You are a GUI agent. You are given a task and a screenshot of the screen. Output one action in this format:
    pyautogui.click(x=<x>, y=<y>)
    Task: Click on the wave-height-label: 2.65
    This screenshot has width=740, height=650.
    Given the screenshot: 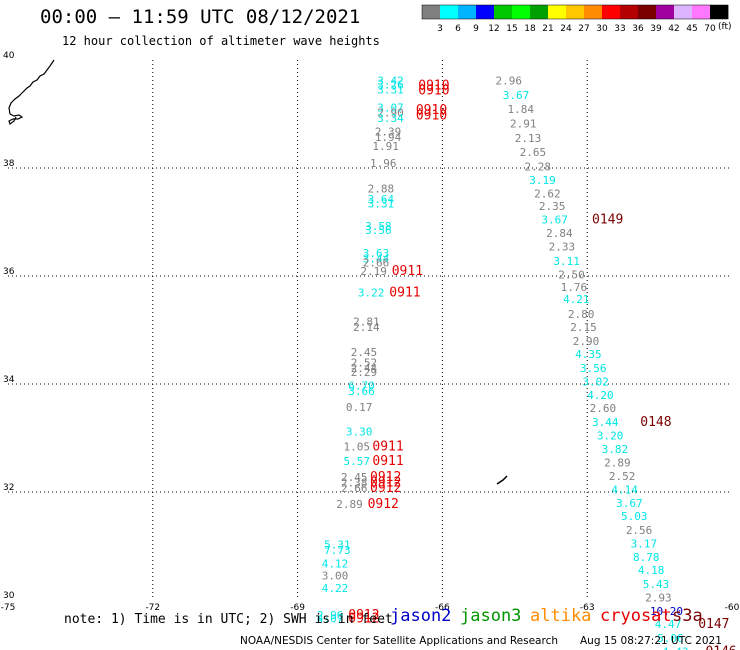 What is the action you would take?
    pyautogui.click(x=533, y=152)
    